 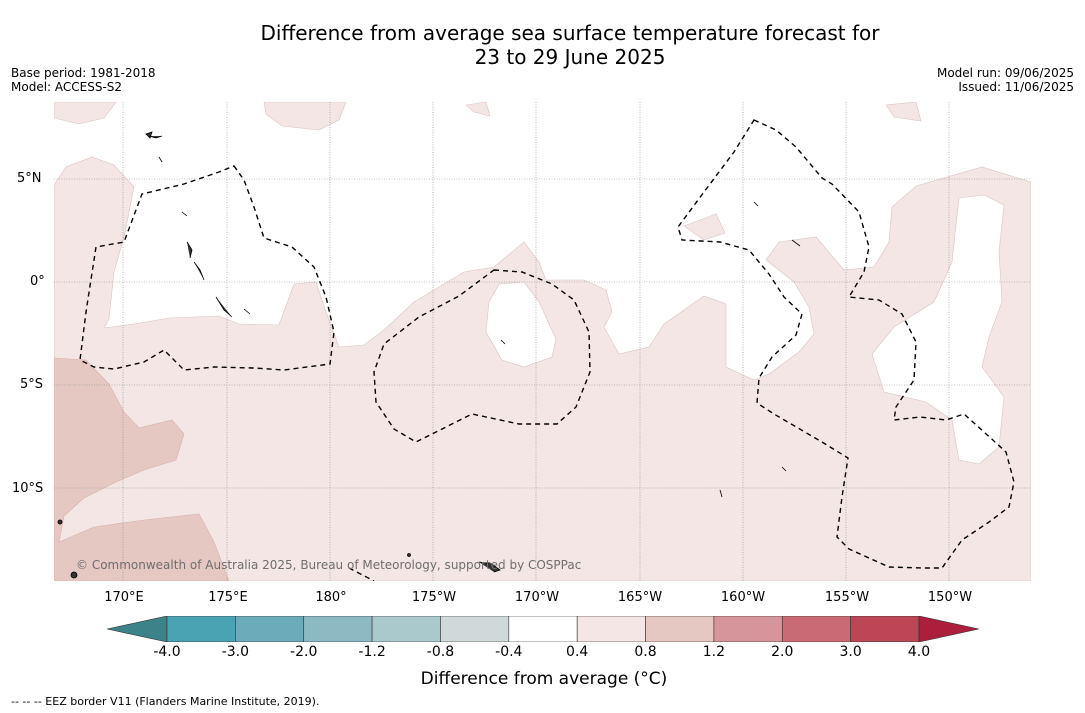 I want to click on anomaly-region-top-left, so click(x=85, y=113).